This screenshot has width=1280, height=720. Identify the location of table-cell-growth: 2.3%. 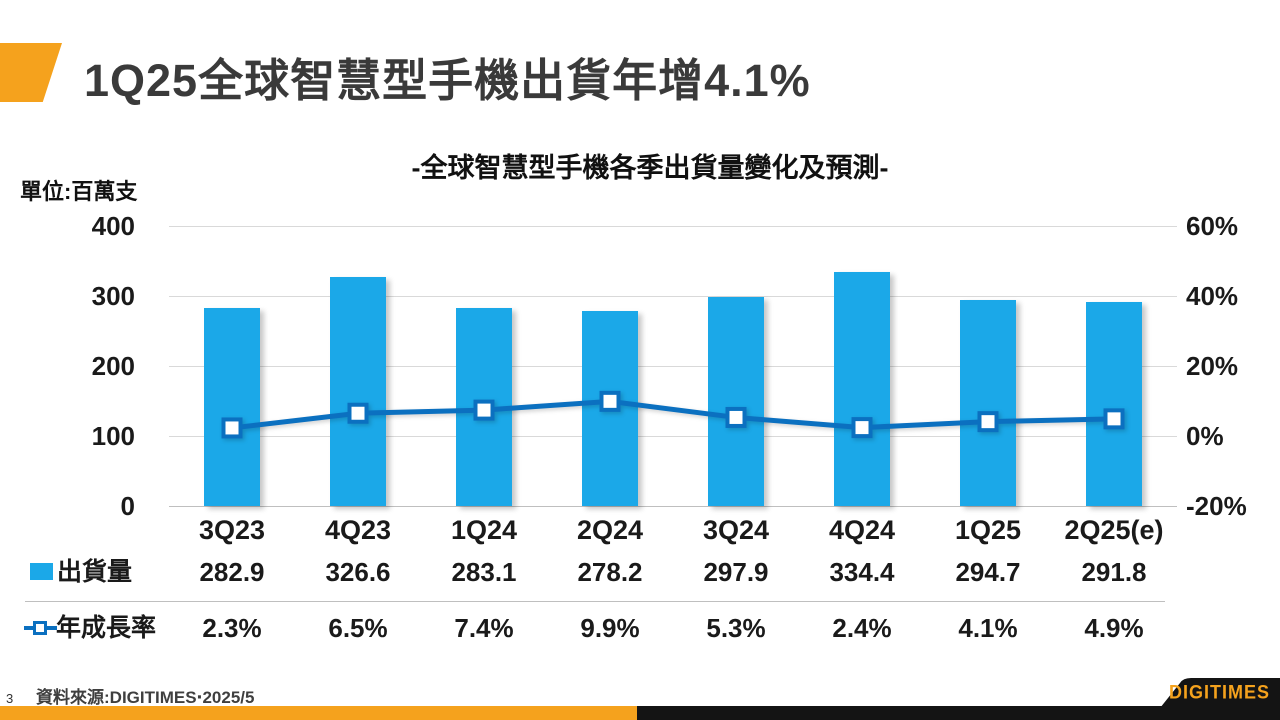
(232, 628).